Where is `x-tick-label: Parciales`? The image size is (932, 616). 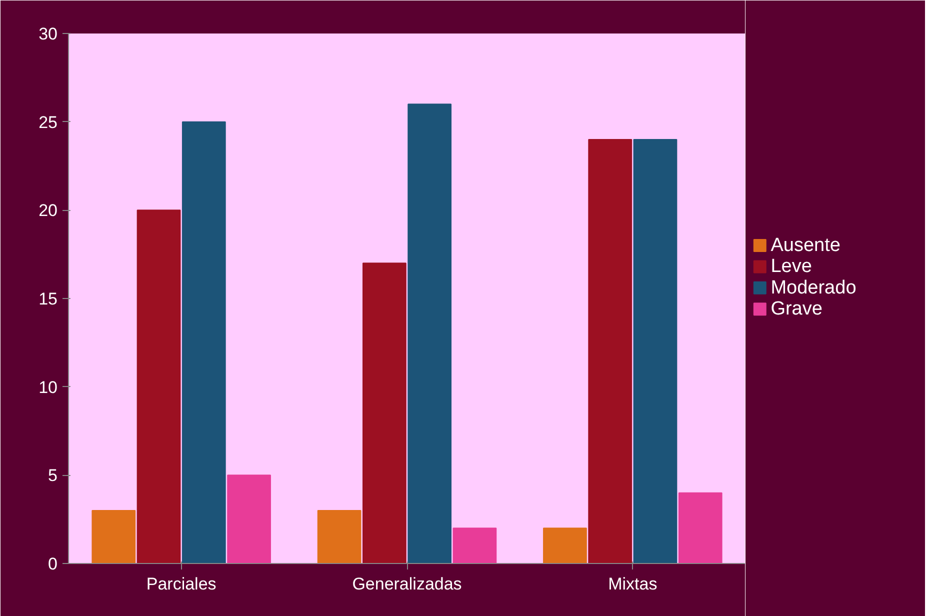 x-tick-label: Parciales is located at coordinates (181, 584).